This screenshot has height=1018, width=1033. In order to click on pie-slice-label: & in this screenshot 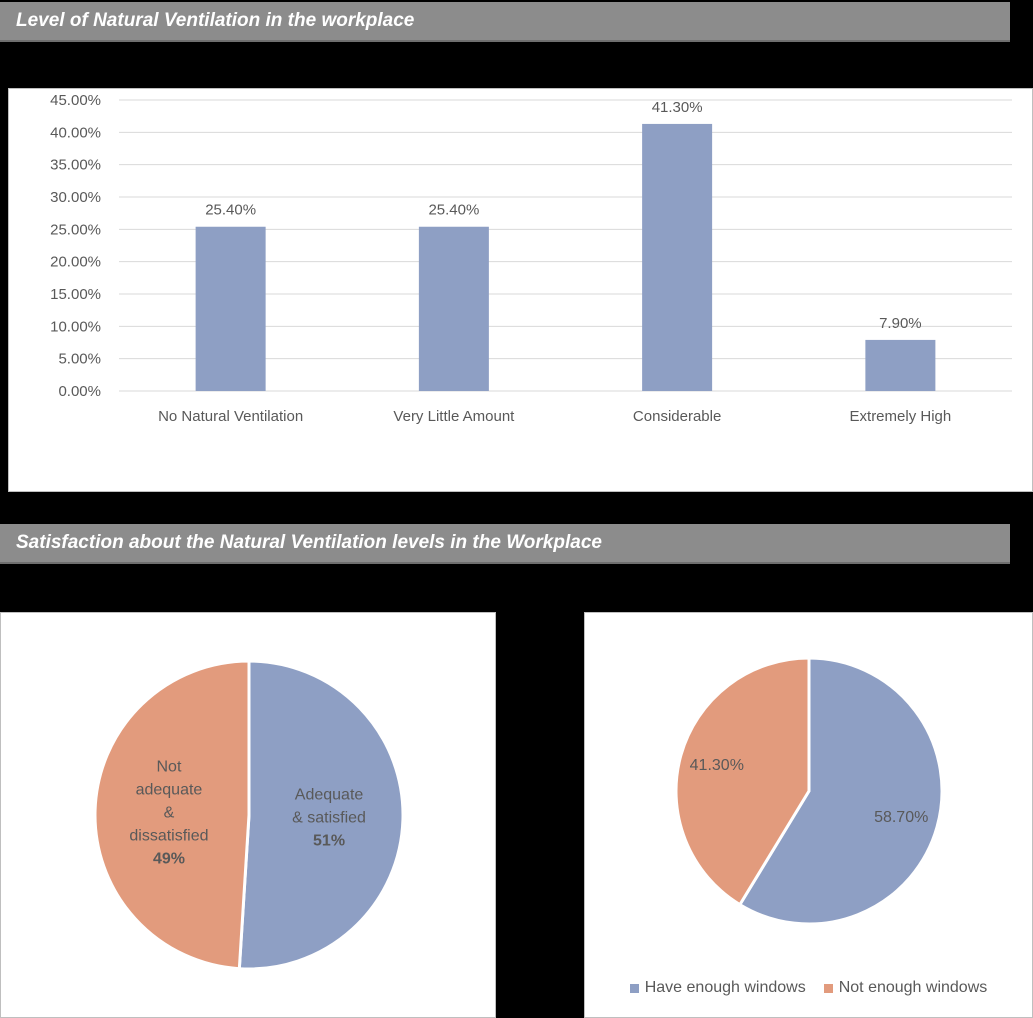, I will do `click(169, 812)`.